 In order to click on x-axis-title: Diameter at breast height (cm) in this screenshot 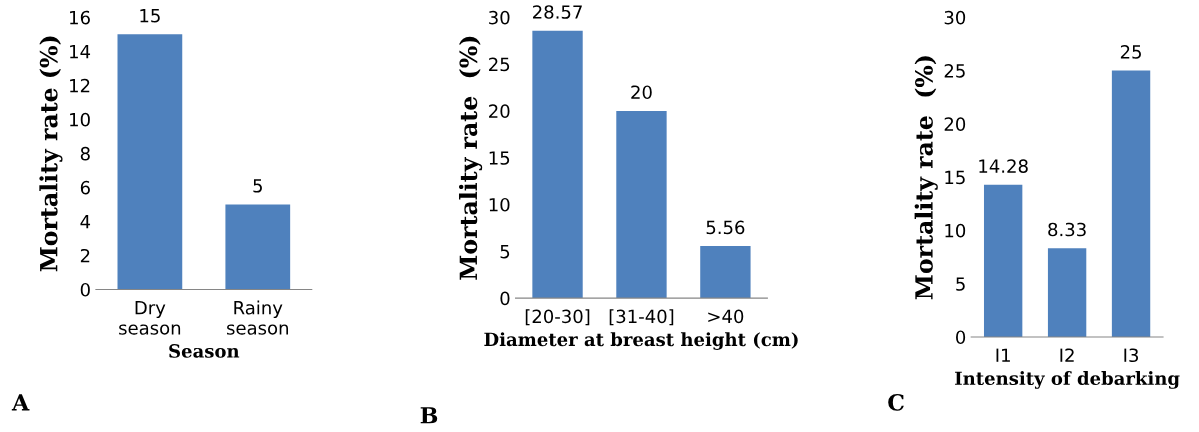, I will do `click(641, 341)`.